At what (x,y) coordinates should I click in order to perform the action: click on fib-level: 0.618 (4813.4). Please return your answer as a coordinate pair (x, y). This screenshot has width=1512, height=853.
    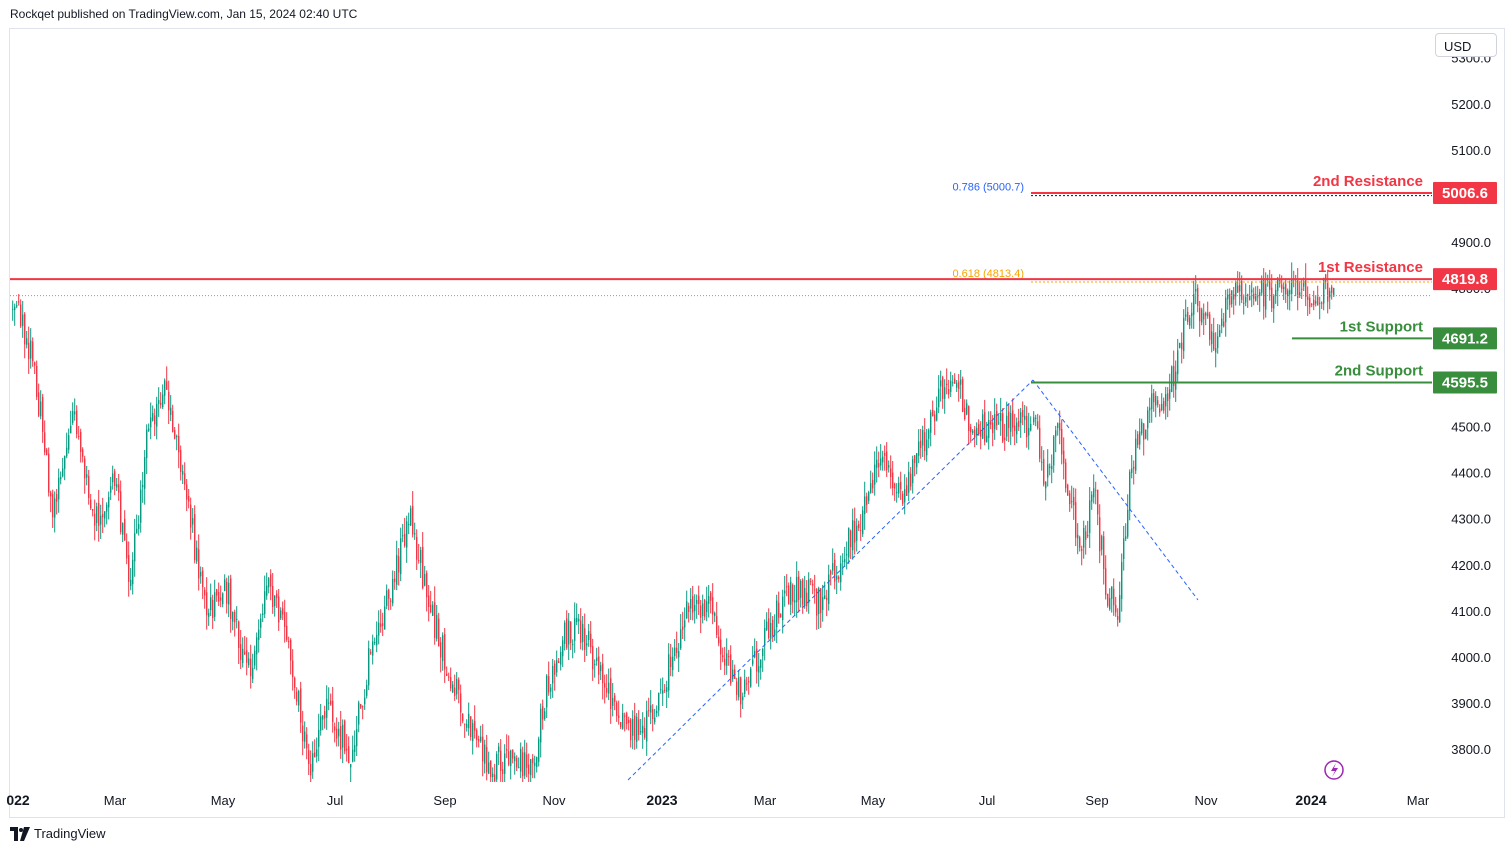
    Looking at the image, I should click on (1192, 275).